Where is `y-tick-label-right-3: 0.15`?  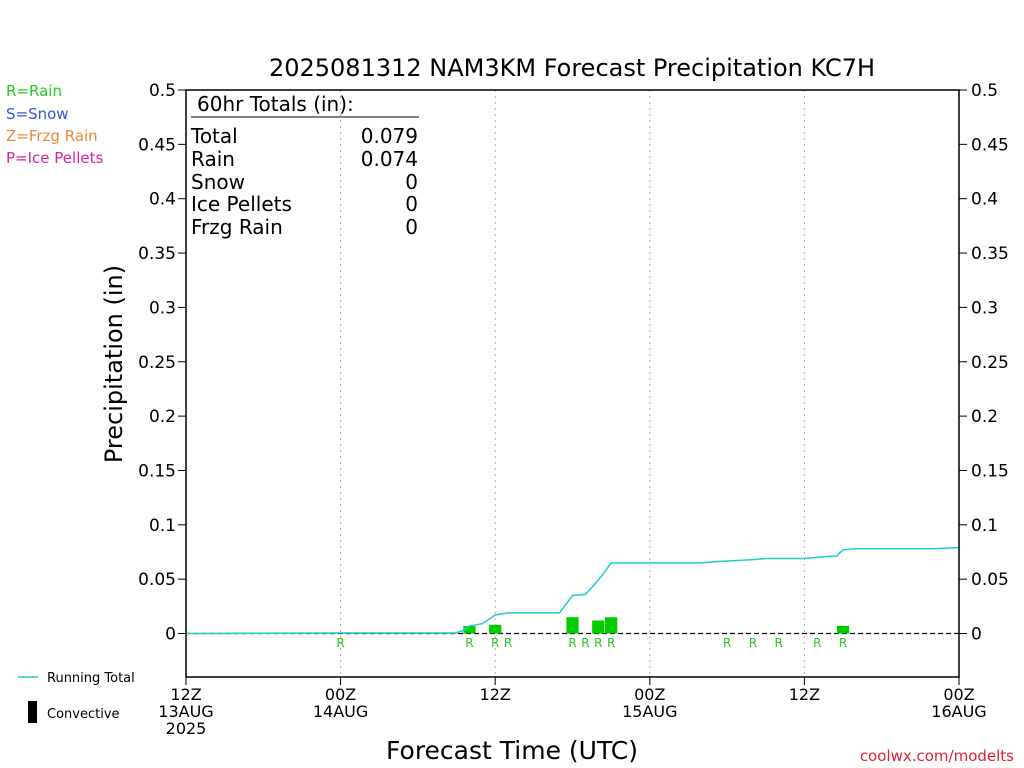 y-tick-label-right-3: 0.15 is located at coordinates (990, 471).